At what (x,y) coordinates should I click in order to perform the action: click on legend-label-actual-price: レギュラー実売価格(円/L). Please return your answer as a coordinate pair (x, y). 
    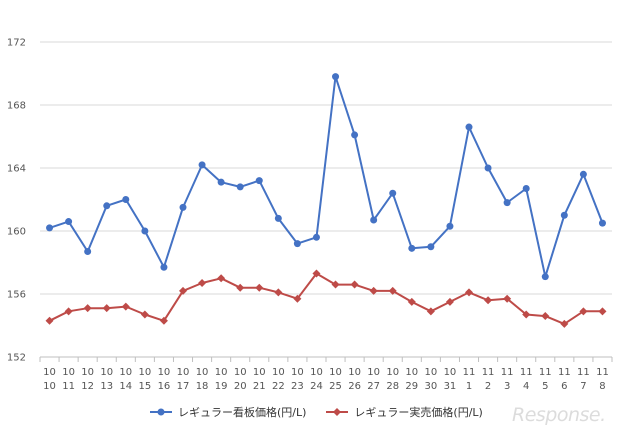
    Looking at the image, I should click on (418, 412).